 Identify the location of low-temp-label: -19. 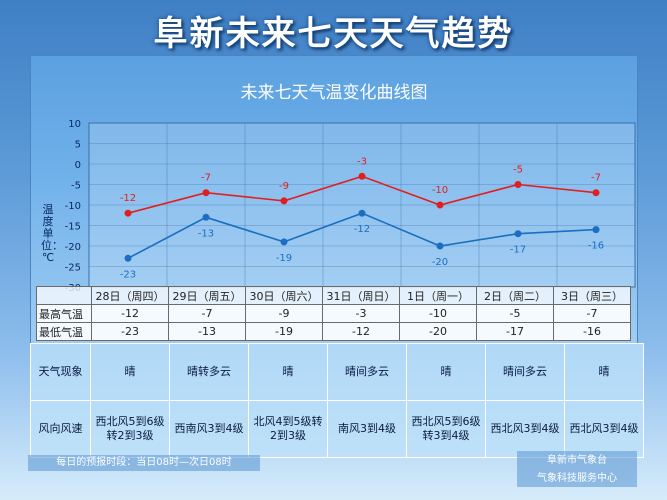
(284, 258).